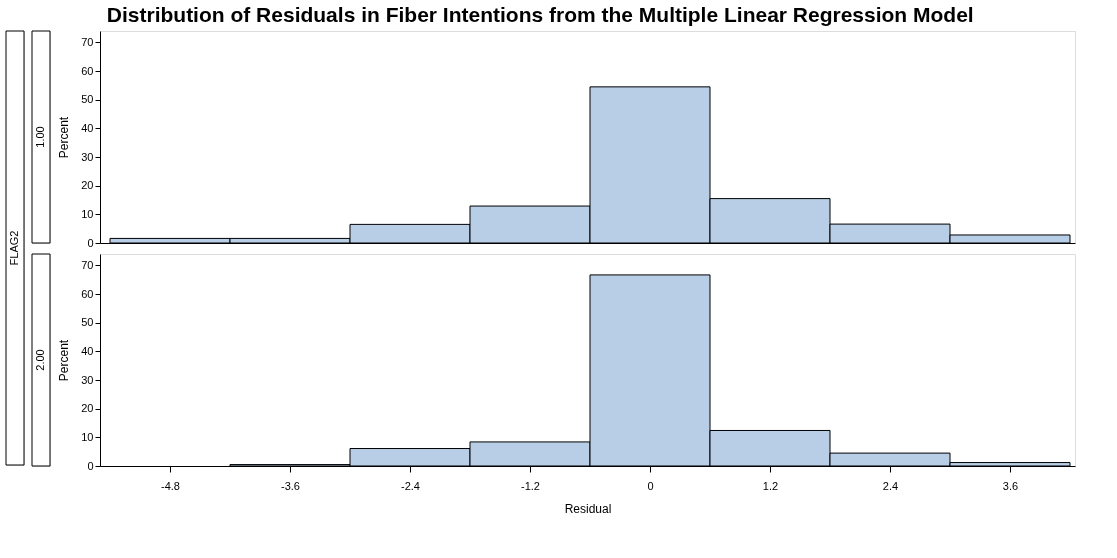 The image size is (1117, 558). What do you see at coordinates (650, 485) in the screenshot?
I see `x-tick-label: 0` at bounding box center [650, 485].